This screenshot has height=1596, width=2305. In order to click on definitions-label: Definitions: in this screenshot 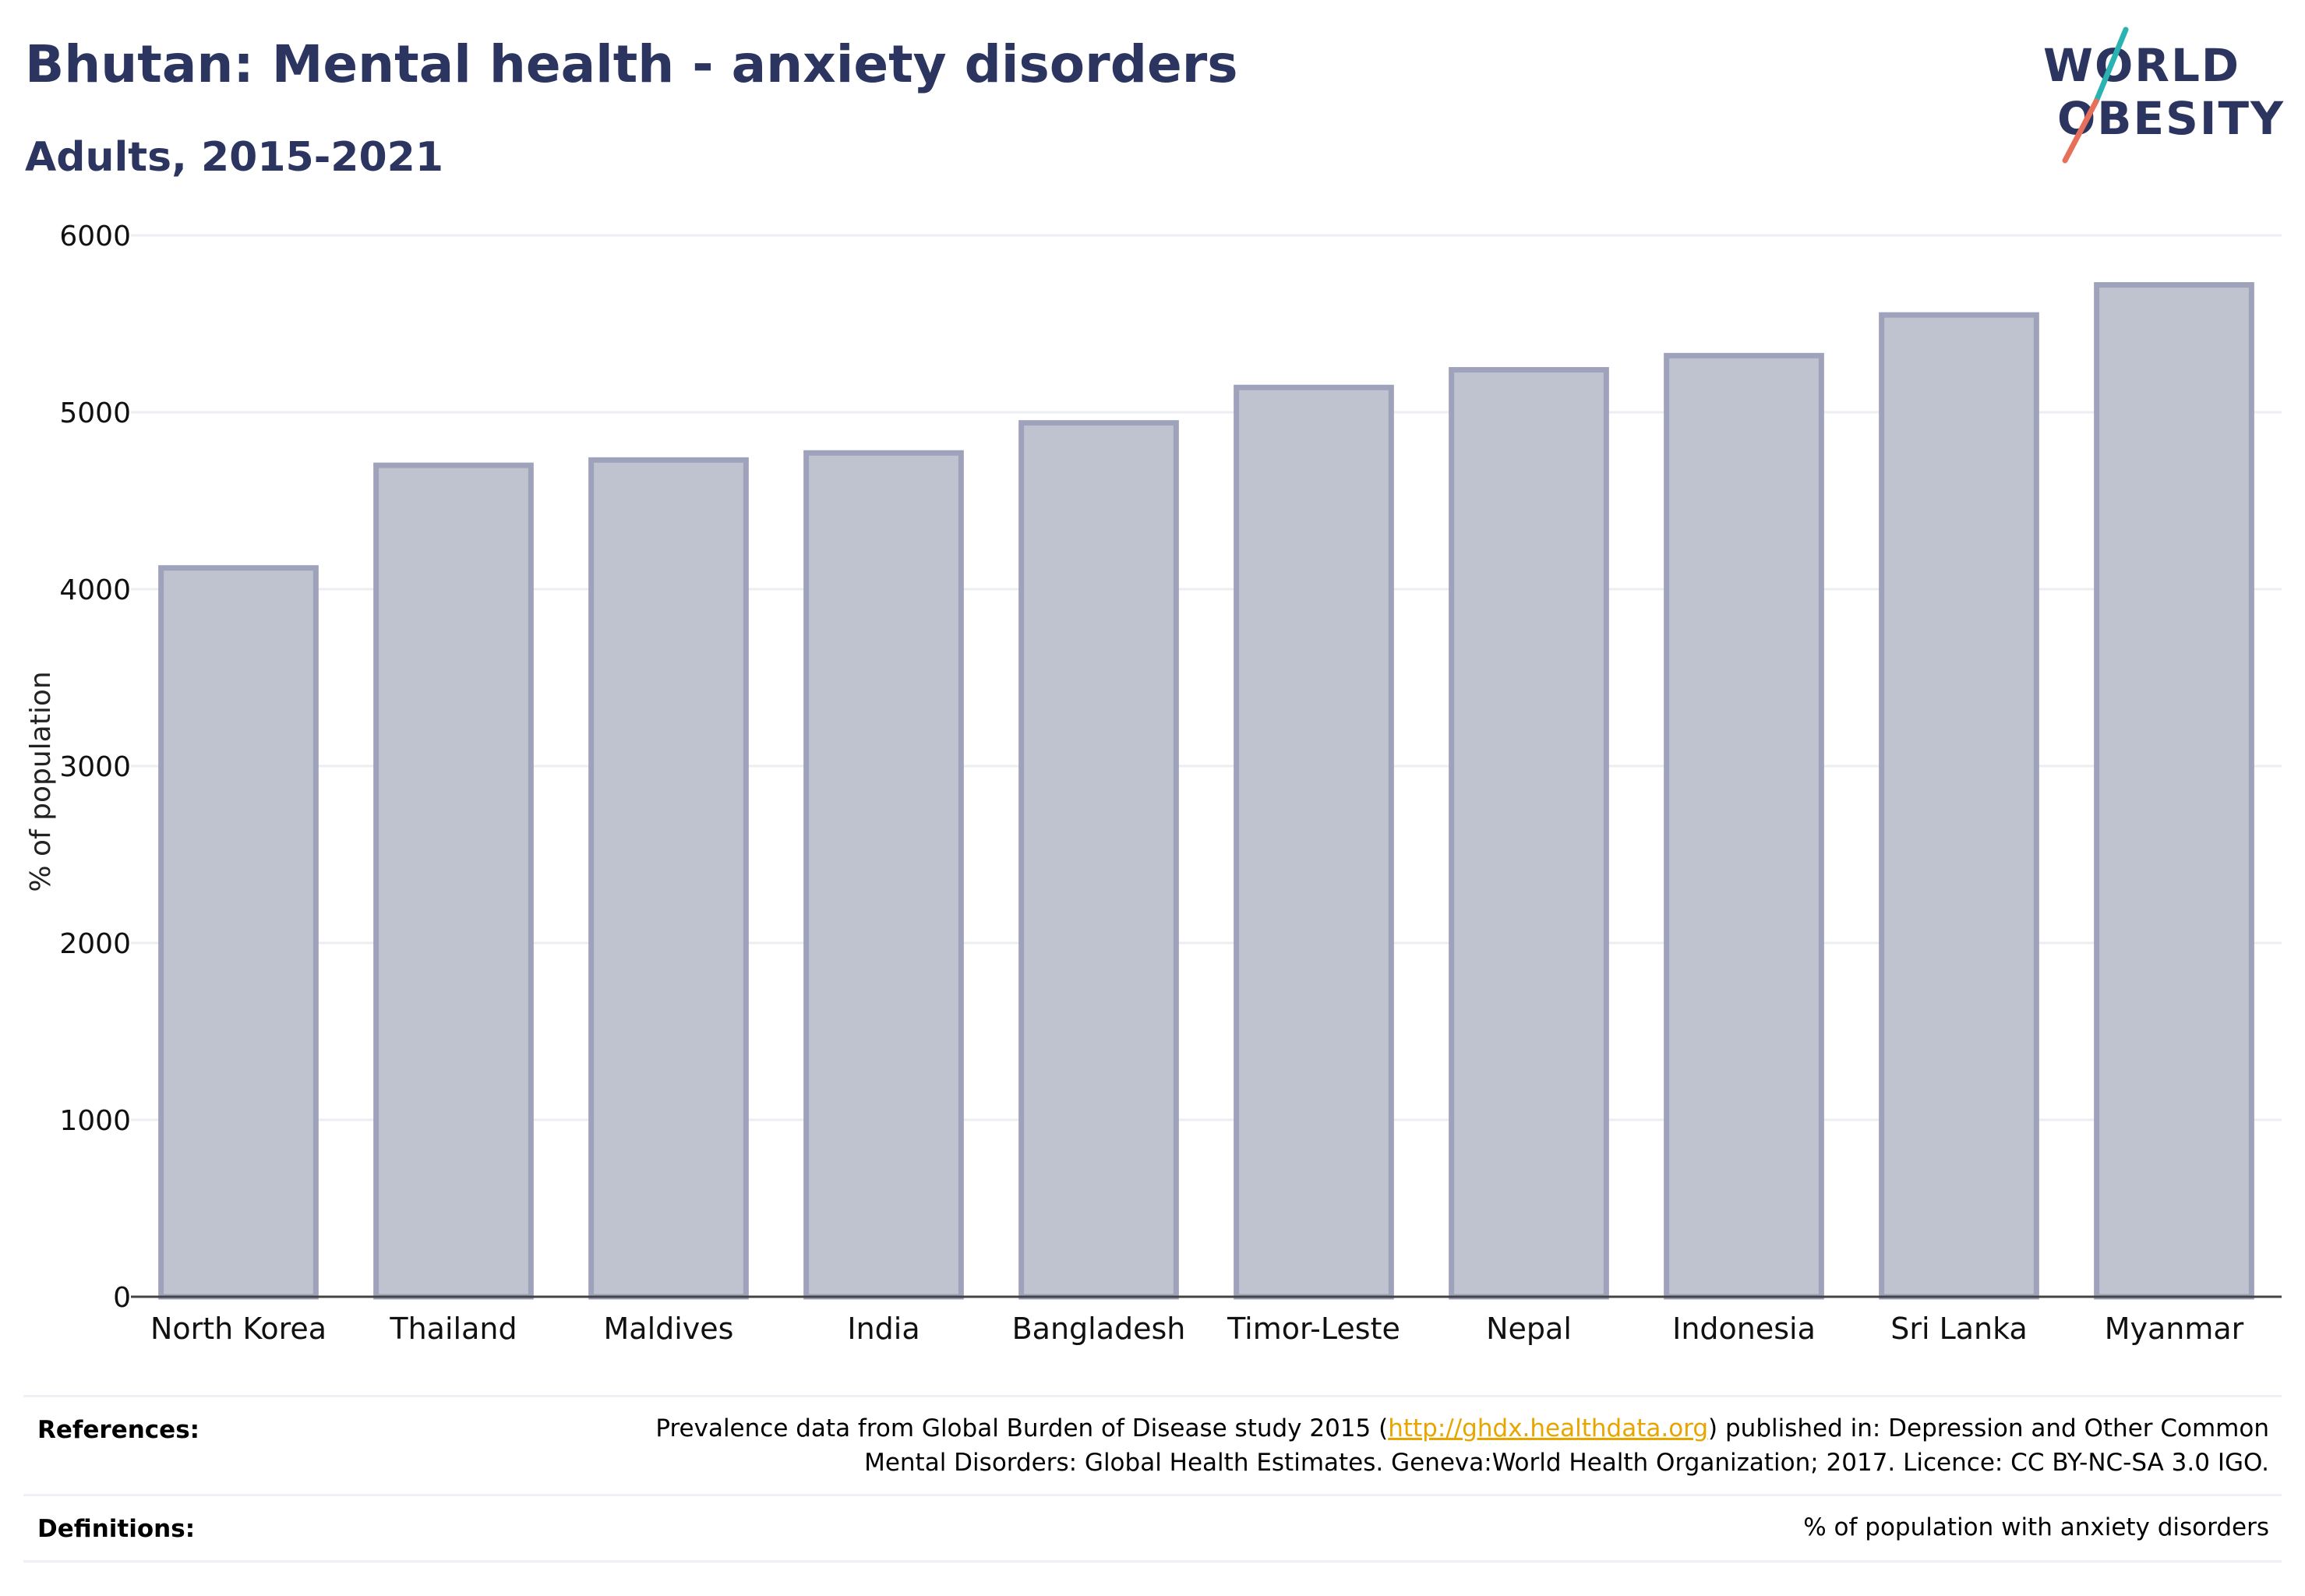, I will do `click(117, 1529)`.